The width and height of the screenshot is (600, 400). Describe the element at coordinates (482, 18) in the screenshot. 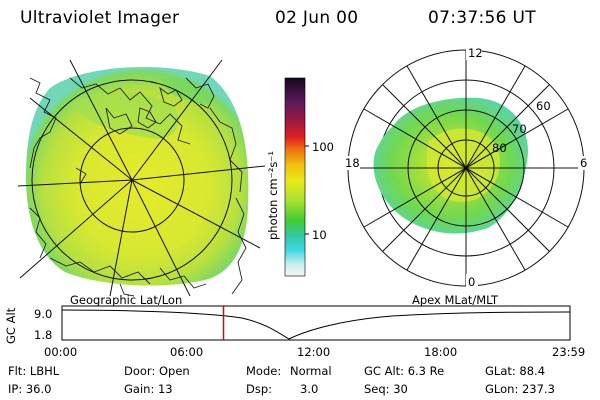

I see `time-label: 07:37:56 UT` at that location.